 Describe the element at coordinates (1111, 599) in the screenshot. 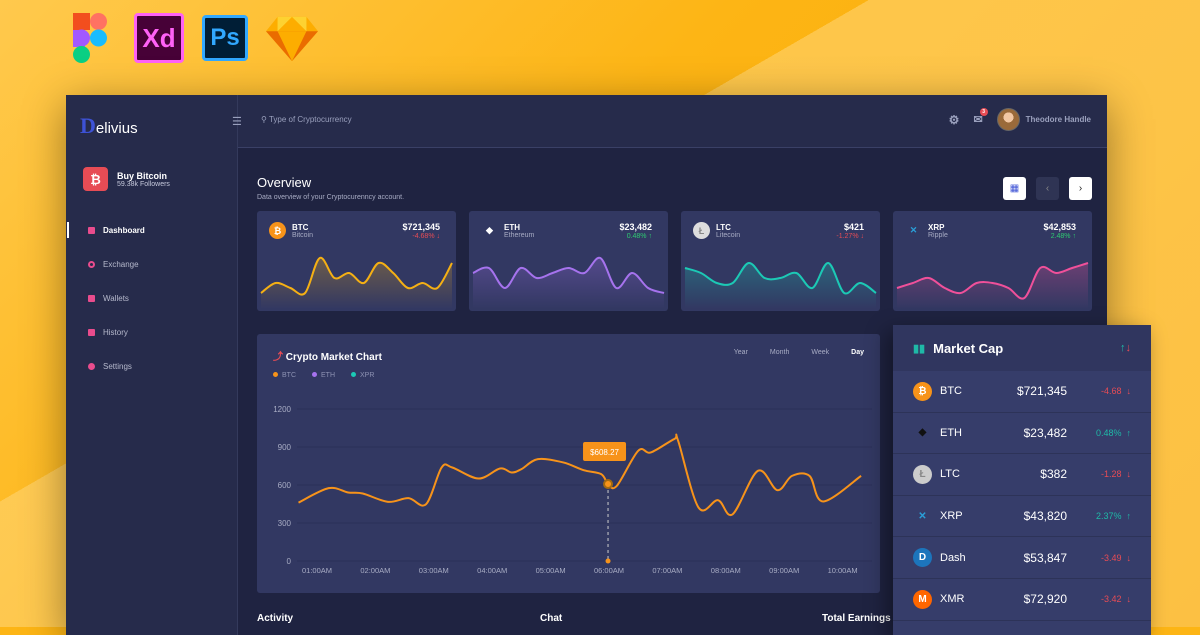

I see `change-value: -3.42` at that location.